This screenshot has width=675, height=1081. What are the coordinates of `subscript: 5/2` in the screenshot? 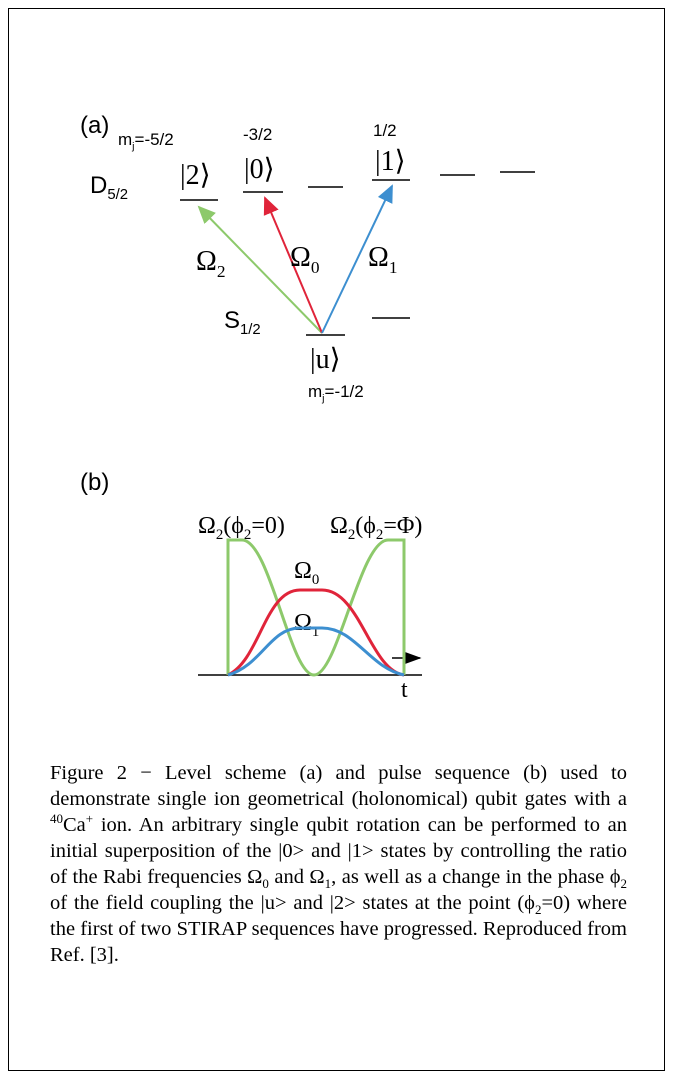 It's located at (117, 195).